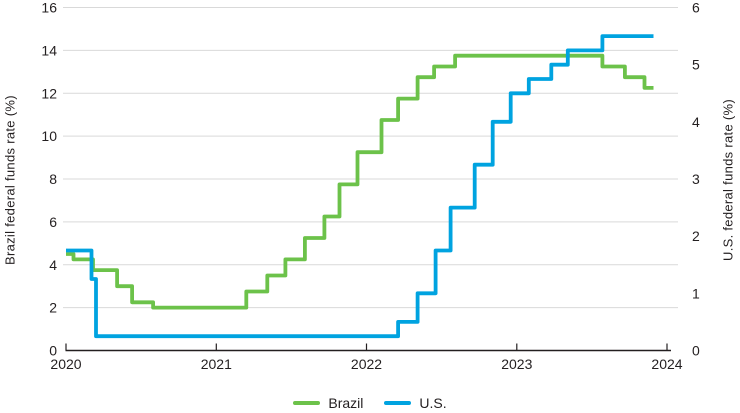  I want to click on legend-item-brazil: Brazil, so click(328, 403).